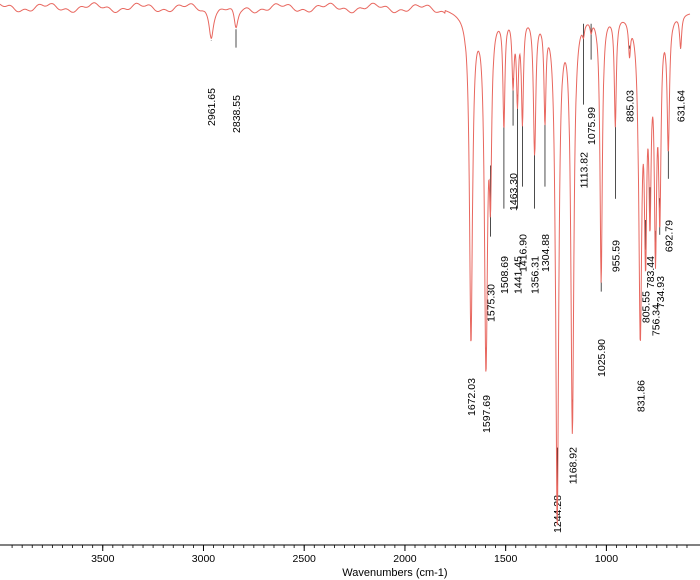 Image resolution: width=700 pixels, height=580 pixels. What do you see at coordinates (394, 573) in the screenshot?
I see `x-axis-title: Wavenumbers (cm-1)` at bounding box center [394, 573].